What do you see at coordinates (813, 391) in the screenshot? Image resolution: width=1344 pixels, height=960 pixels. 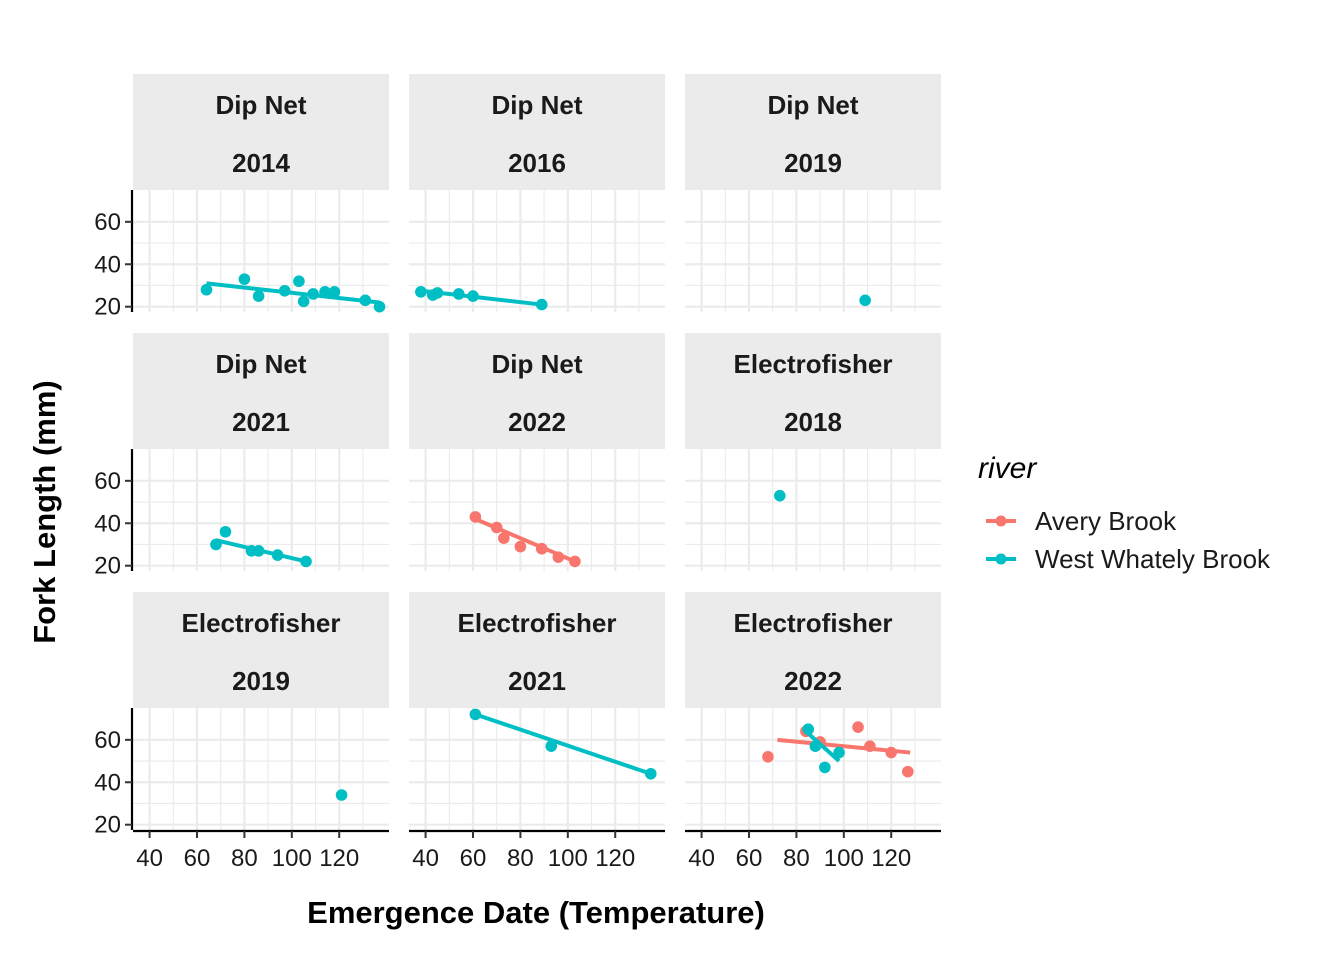 I see `strip-electrofisher-2018` at bounding box center [813, 391].